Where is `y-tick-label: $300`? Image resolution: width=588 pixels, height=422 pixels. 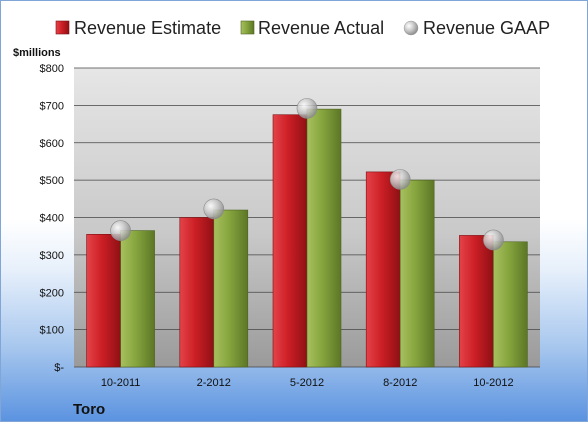
y-tick-label: $300 is located at coordinates (52, 256).